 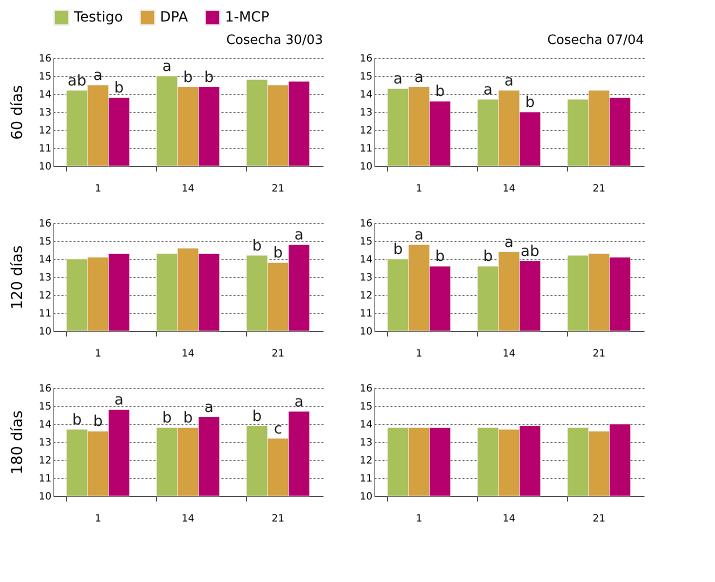 What do you see at coordinates (274, 40) in the screenshot?
I see `chart-title: Cosecha 30/03` at bounding box center [274, 40].